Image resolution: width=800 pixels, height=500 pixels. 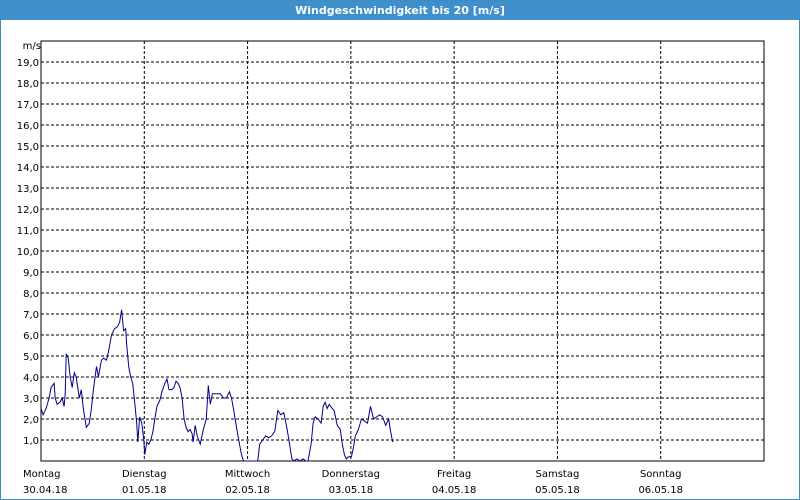 I want to click on y-tick-label: 13,0, so click(x=28, y=189).